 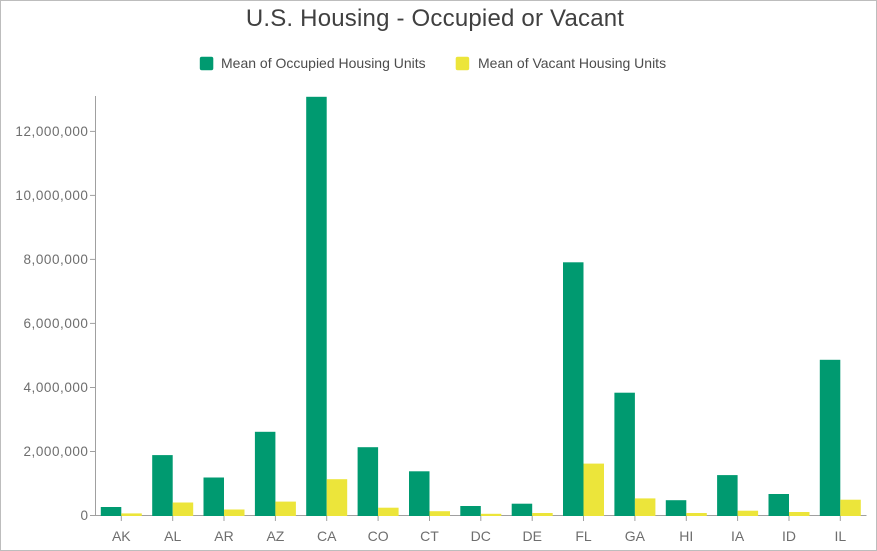 I want to click on svg-text: GA, so click(x=635, y=536).